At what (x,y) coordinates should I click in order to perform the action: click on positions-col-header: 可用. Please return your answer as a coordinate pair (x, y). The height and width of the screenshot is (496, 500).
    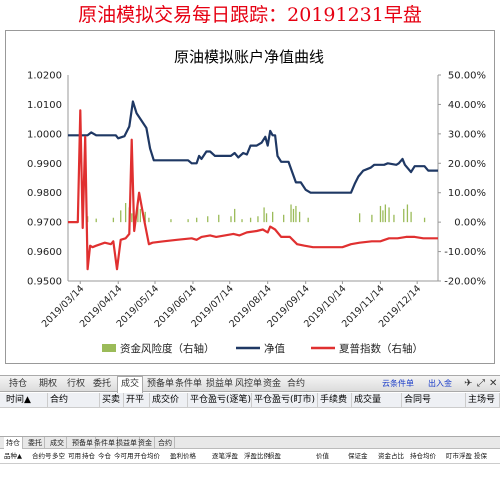
    Looking at the image, I should click on (74, 456).